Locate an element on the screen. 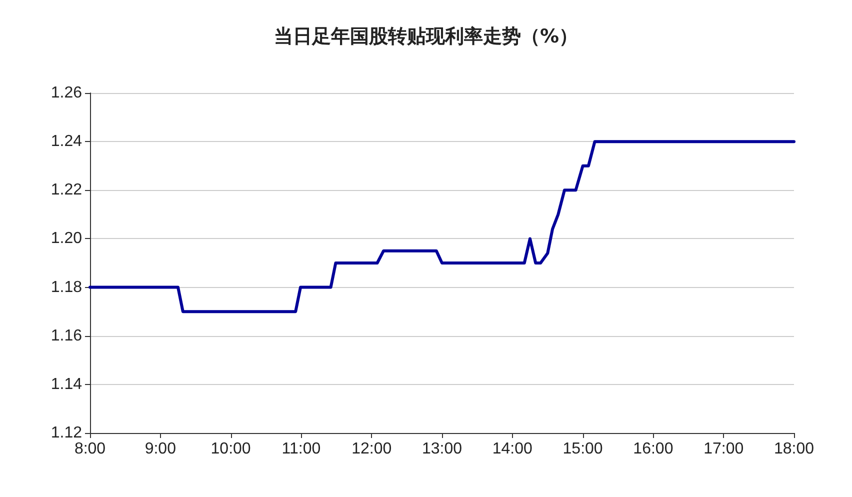 The image size is (852, 497). y-tick-label: 1.20 is located at coordinates (66, 239).